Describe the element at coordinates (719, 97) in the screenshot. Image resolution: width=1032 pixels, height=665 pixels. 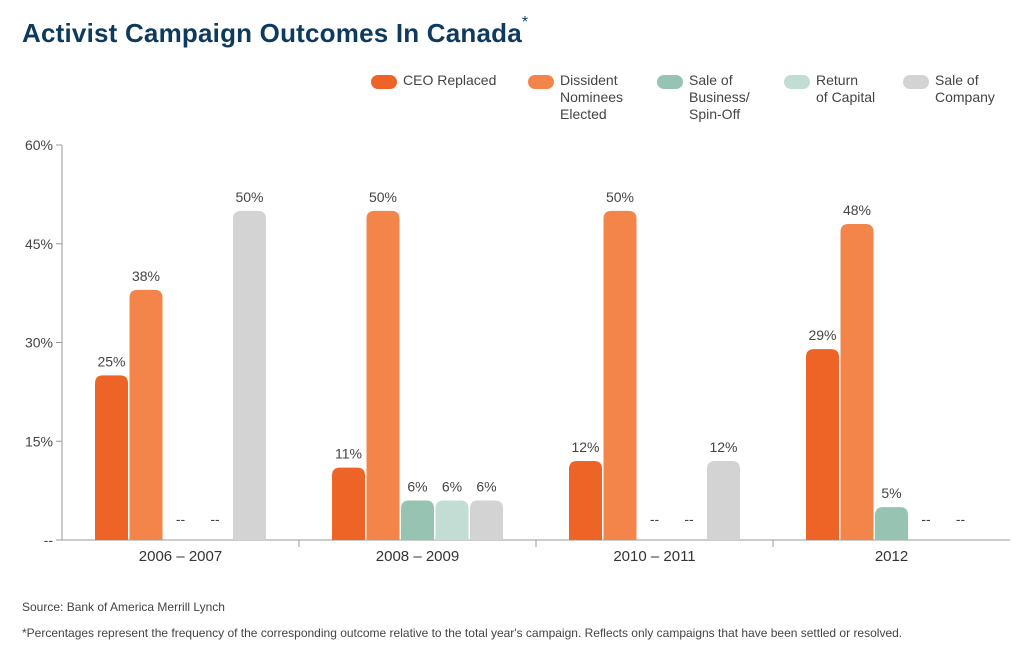
I see `legend-label-sale-of-business: Sale of Business/ Spin-Off` at that location.